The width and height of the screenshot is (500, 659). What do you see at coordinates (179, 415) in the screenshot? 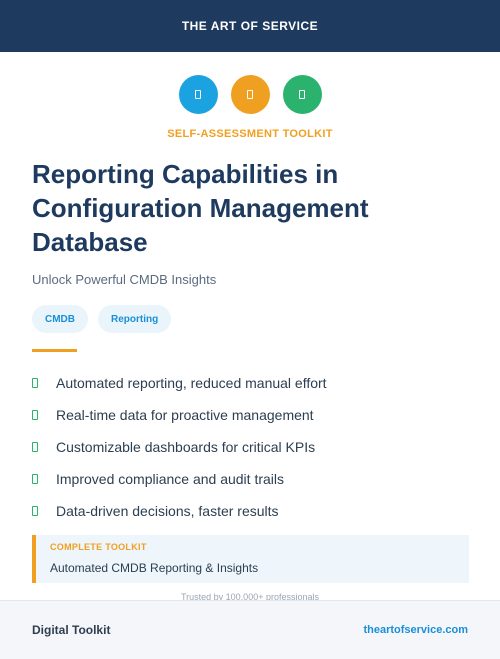
I see `list-item: Real-time data for proactive management` at bounding box center [179, 415].